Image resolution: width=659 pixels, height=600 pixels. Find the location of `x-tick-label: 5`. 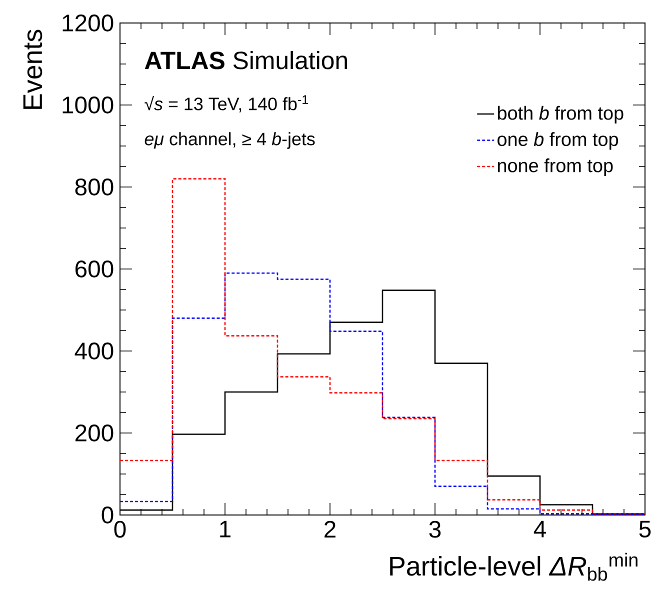

x-tick-label: 5 is located at coordinates (645, 529).